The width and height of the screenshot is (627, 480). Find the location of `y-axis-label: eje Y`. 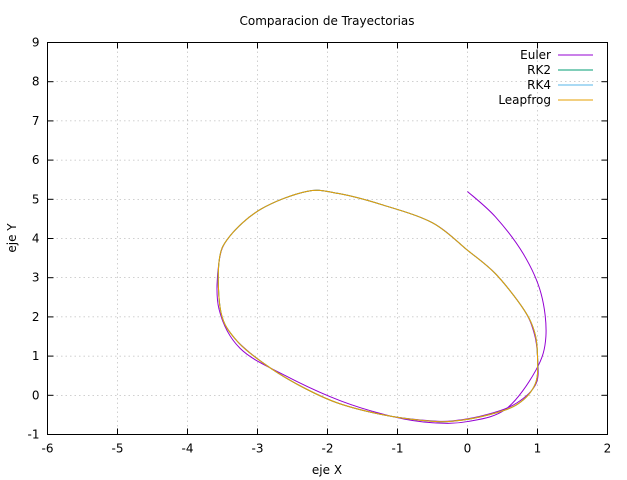

y-axis-label: eje Y is located at coordinates (12, 238).